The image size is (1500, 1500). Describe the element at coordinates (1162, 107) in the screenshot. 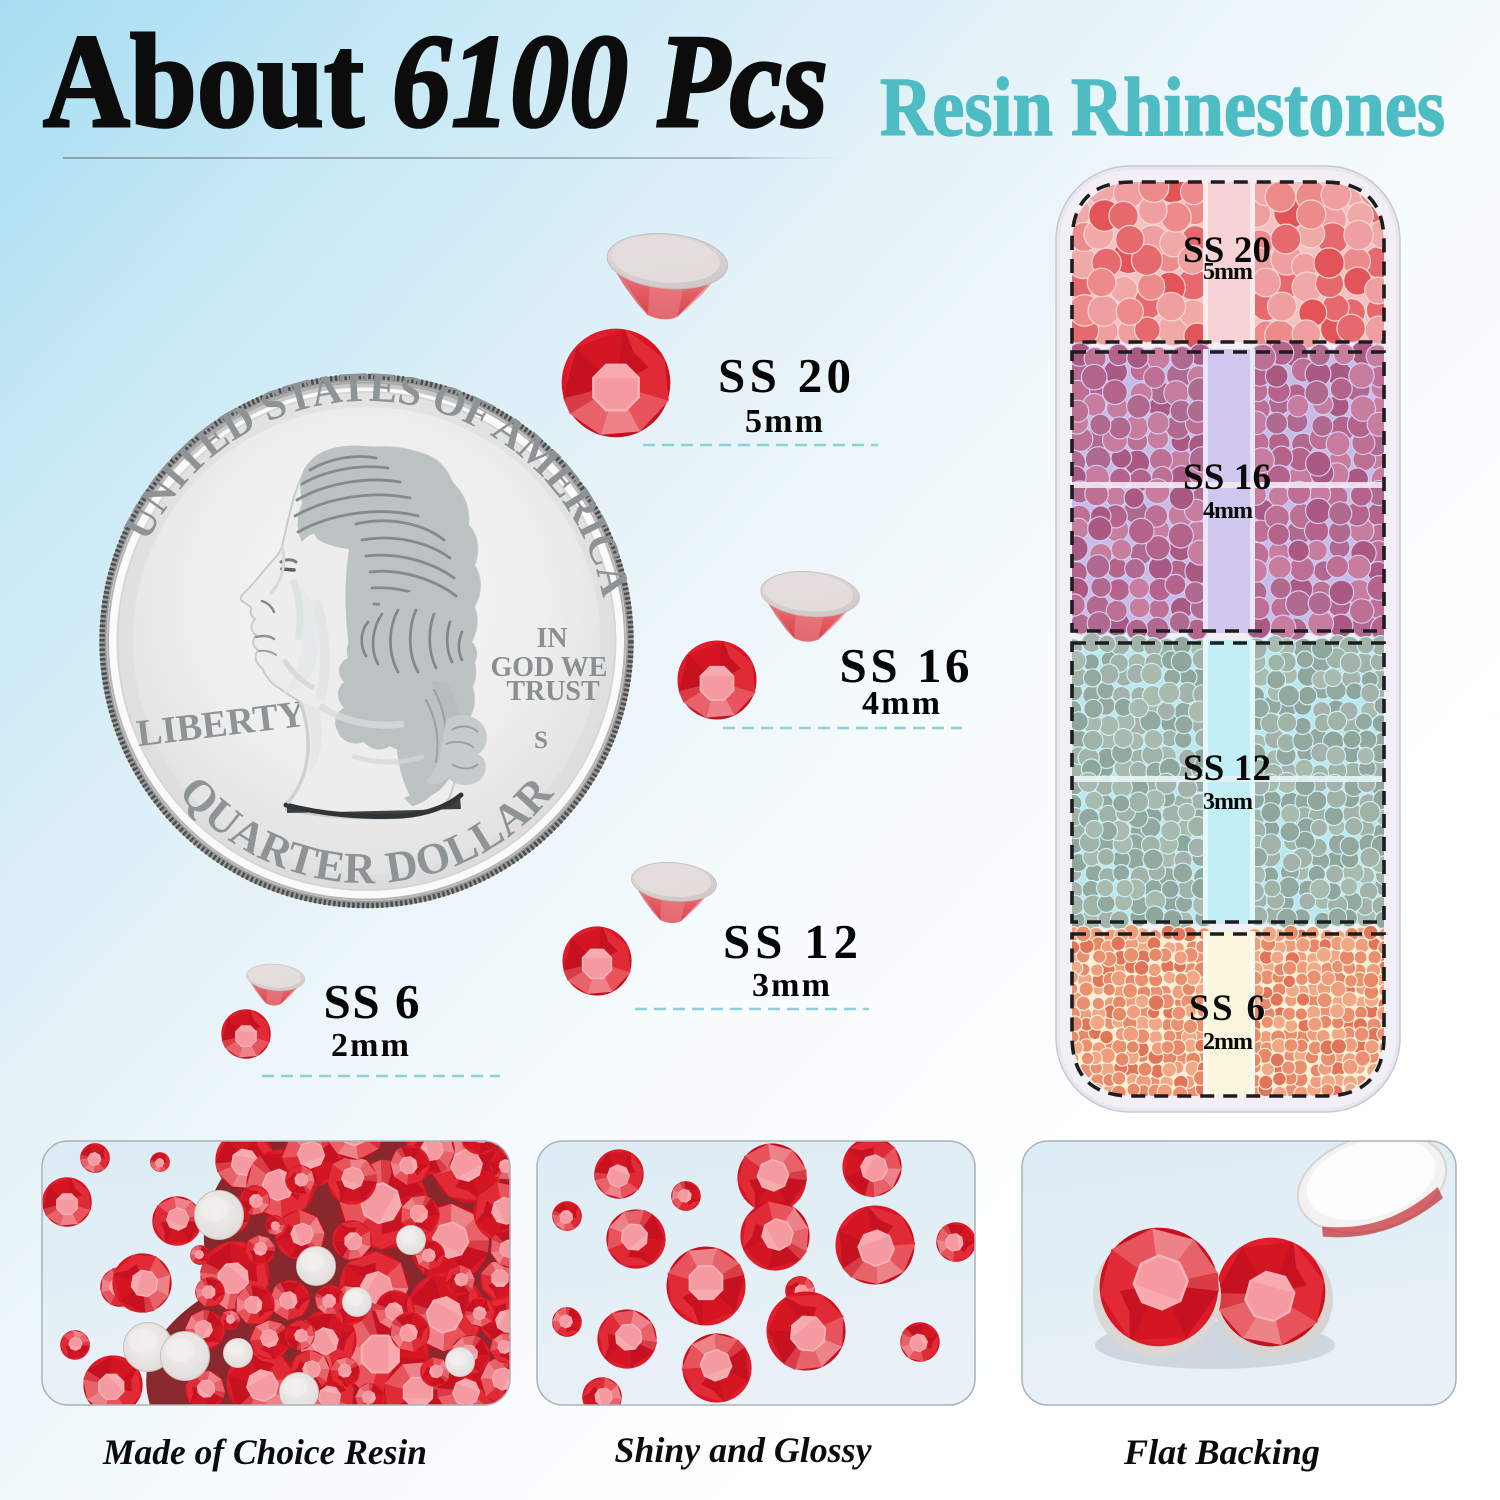

I see `svg-text: Resin Rhinestones` at that location.